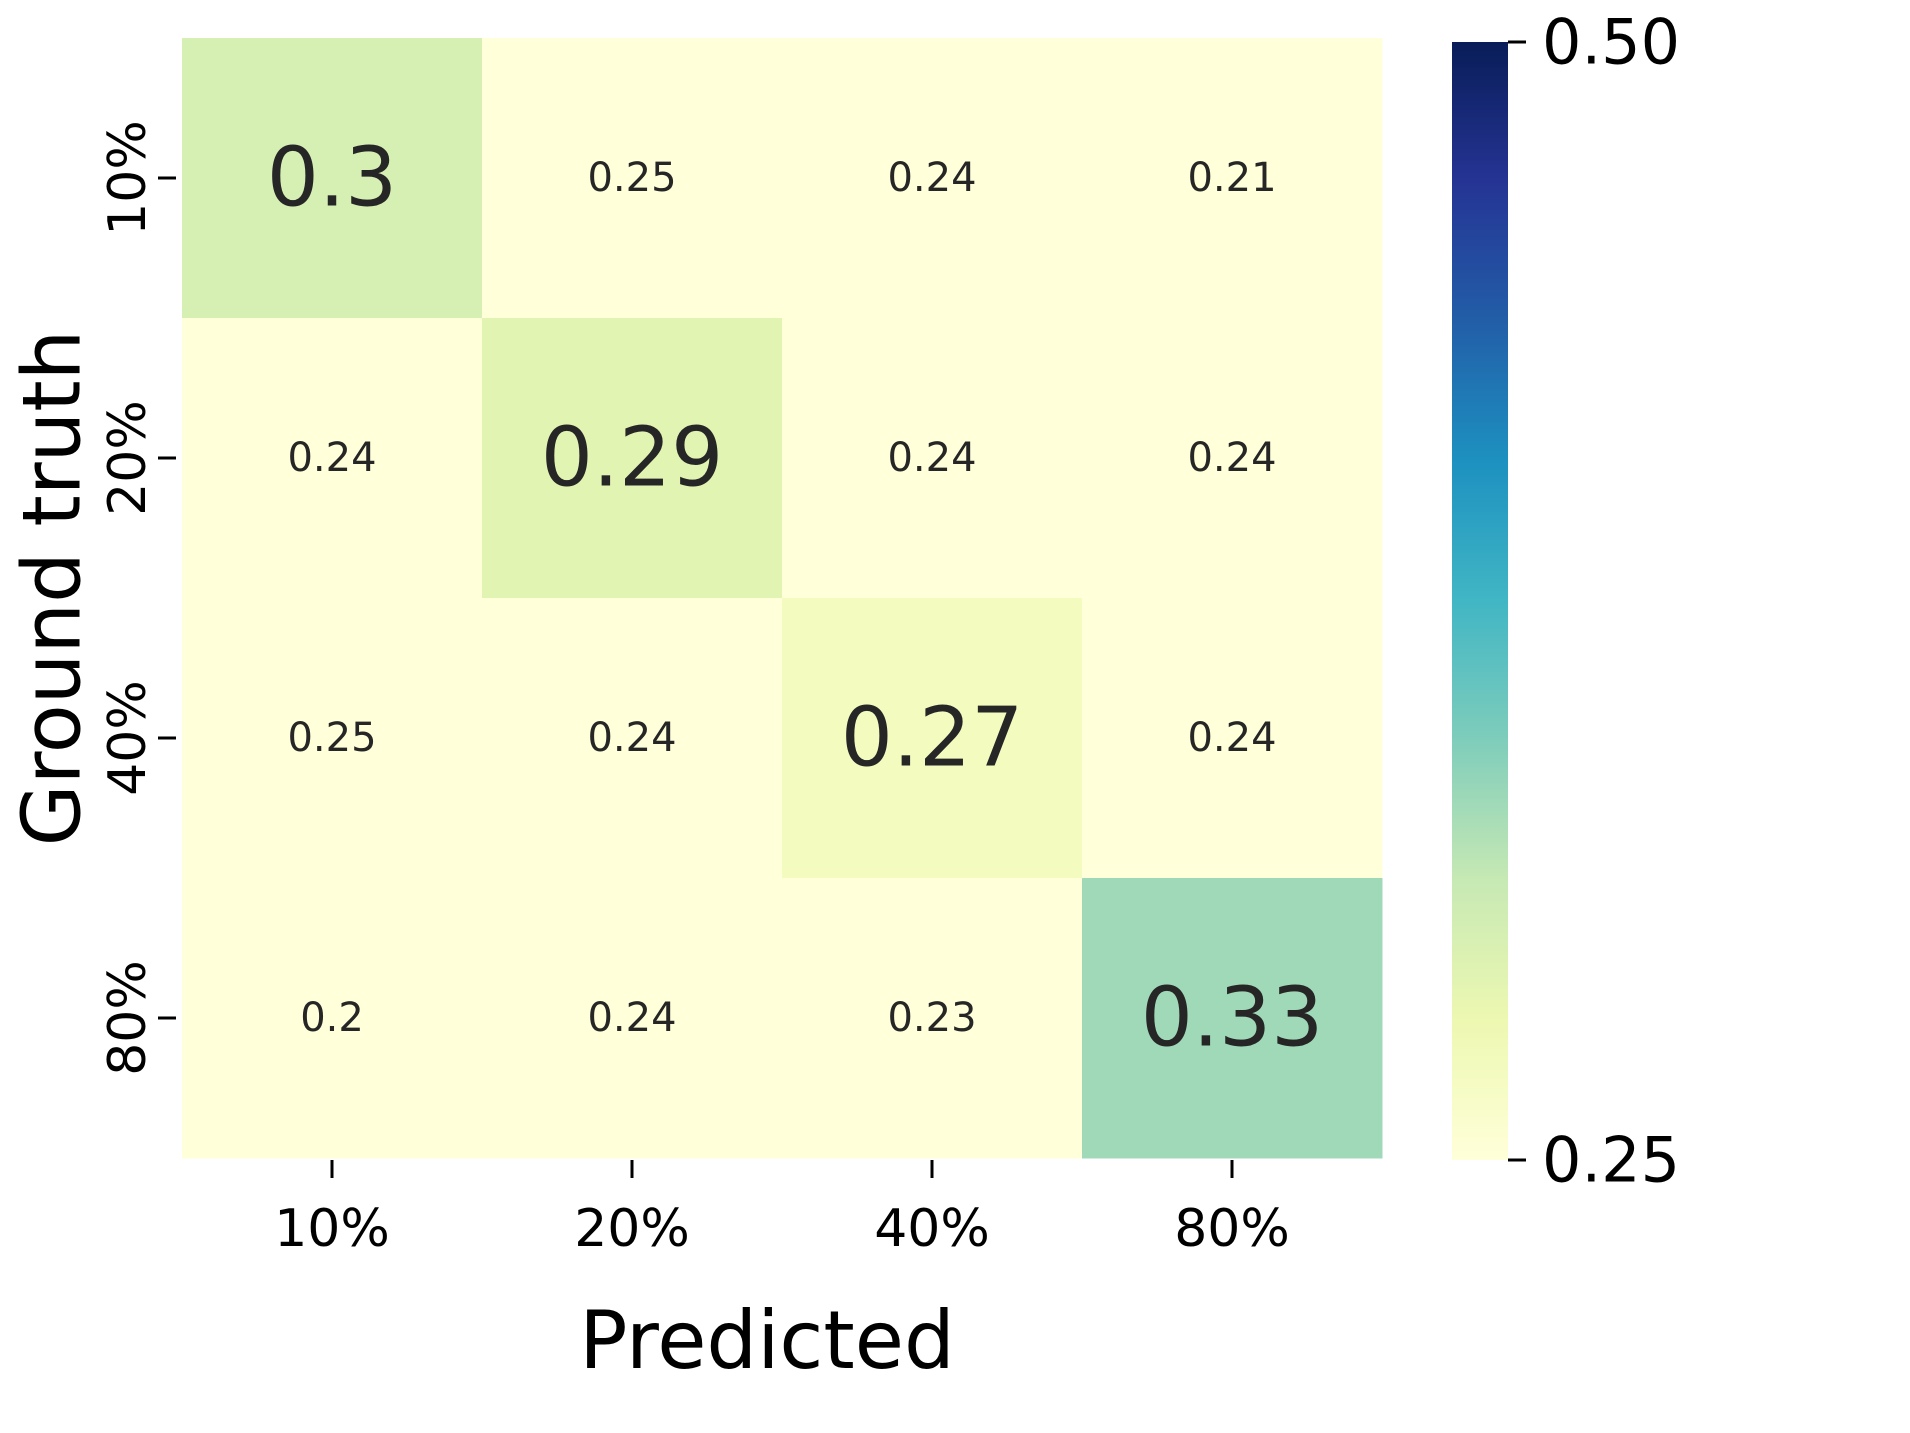 Image resolution: width=1910 pixels, height=1433 pixels. I want to click on cell-value-label: 0.27, so click(932, 738).